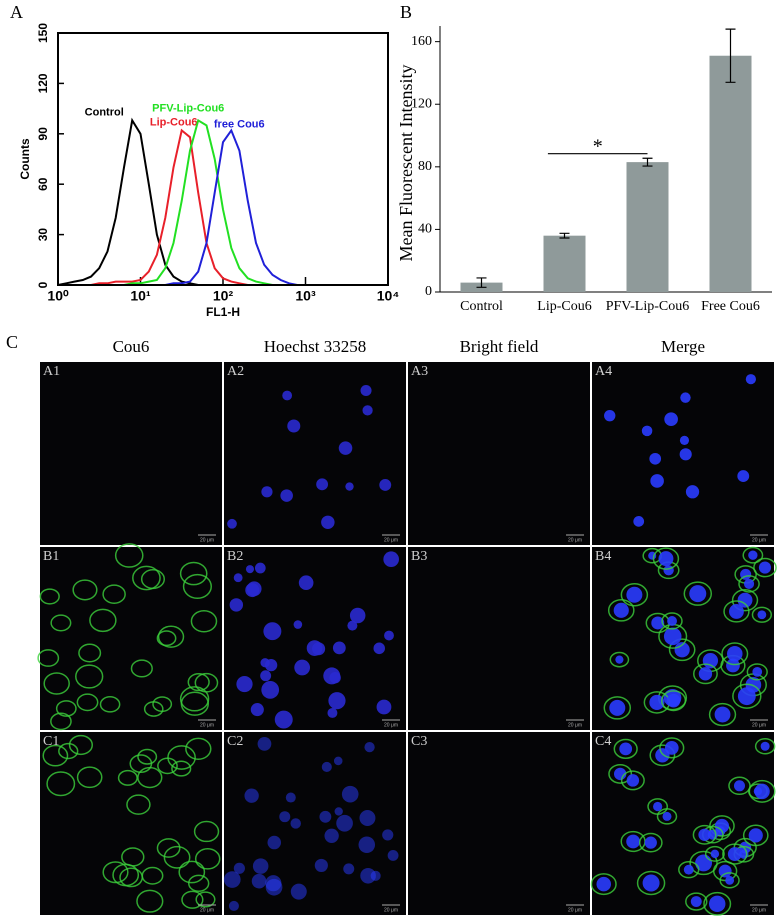  Describe the element at coordinates (419, 741) in the screenshot. I see `cell-label: C3` at that location.